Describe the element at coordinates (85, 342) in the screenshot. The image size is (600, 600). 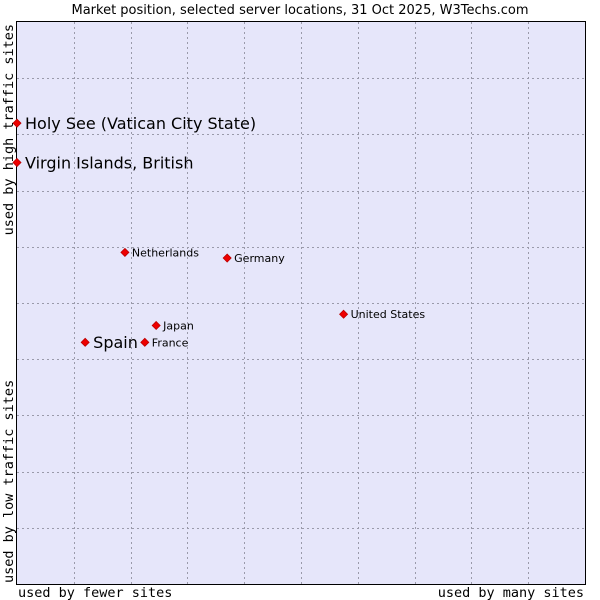
I see `point-marker-spain` at that location.